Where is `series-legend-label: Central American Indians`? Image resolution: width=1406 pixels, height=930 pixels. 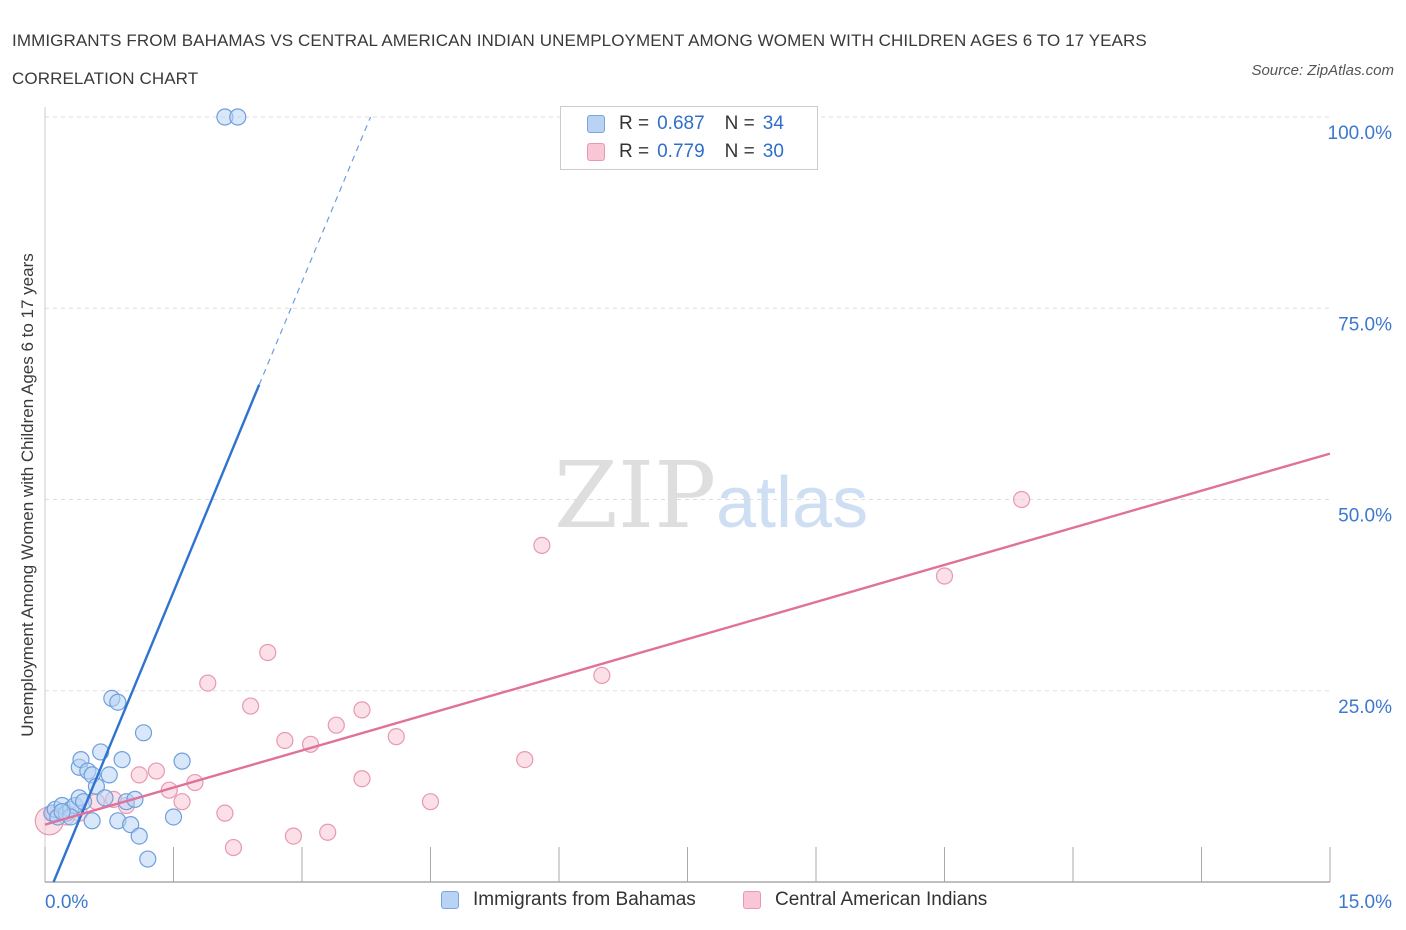
series-legend-label: Central American Indians is located at coordinates (881, 899).